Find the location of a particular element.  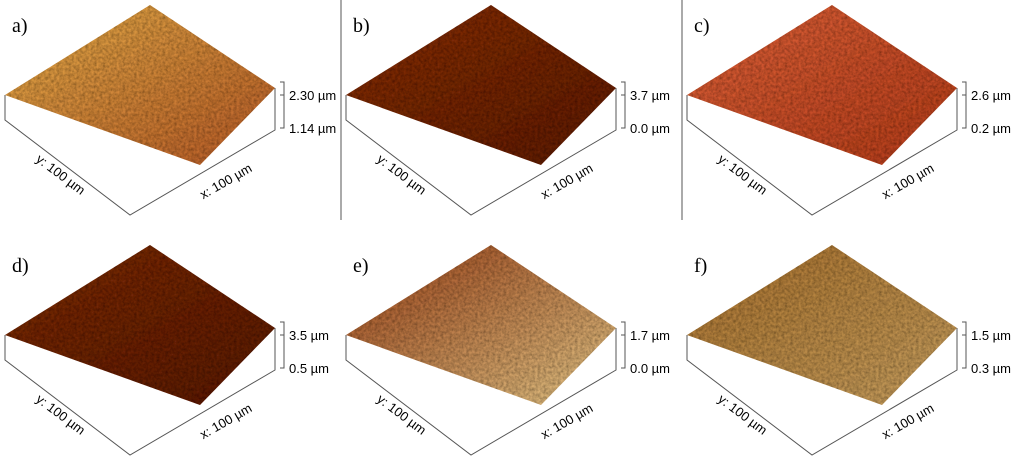

panel: f) y: 100 µm x: 100 µm 1.5 µm 0.3 µm is located at coordinates (848, 350).